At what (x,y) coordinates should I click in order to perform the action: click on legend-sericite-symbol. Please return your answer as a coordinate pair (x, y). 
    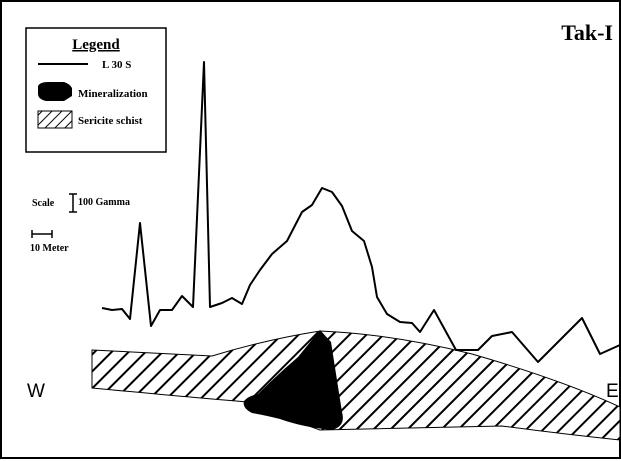
    Looking at the image, I should click on (55, 119).